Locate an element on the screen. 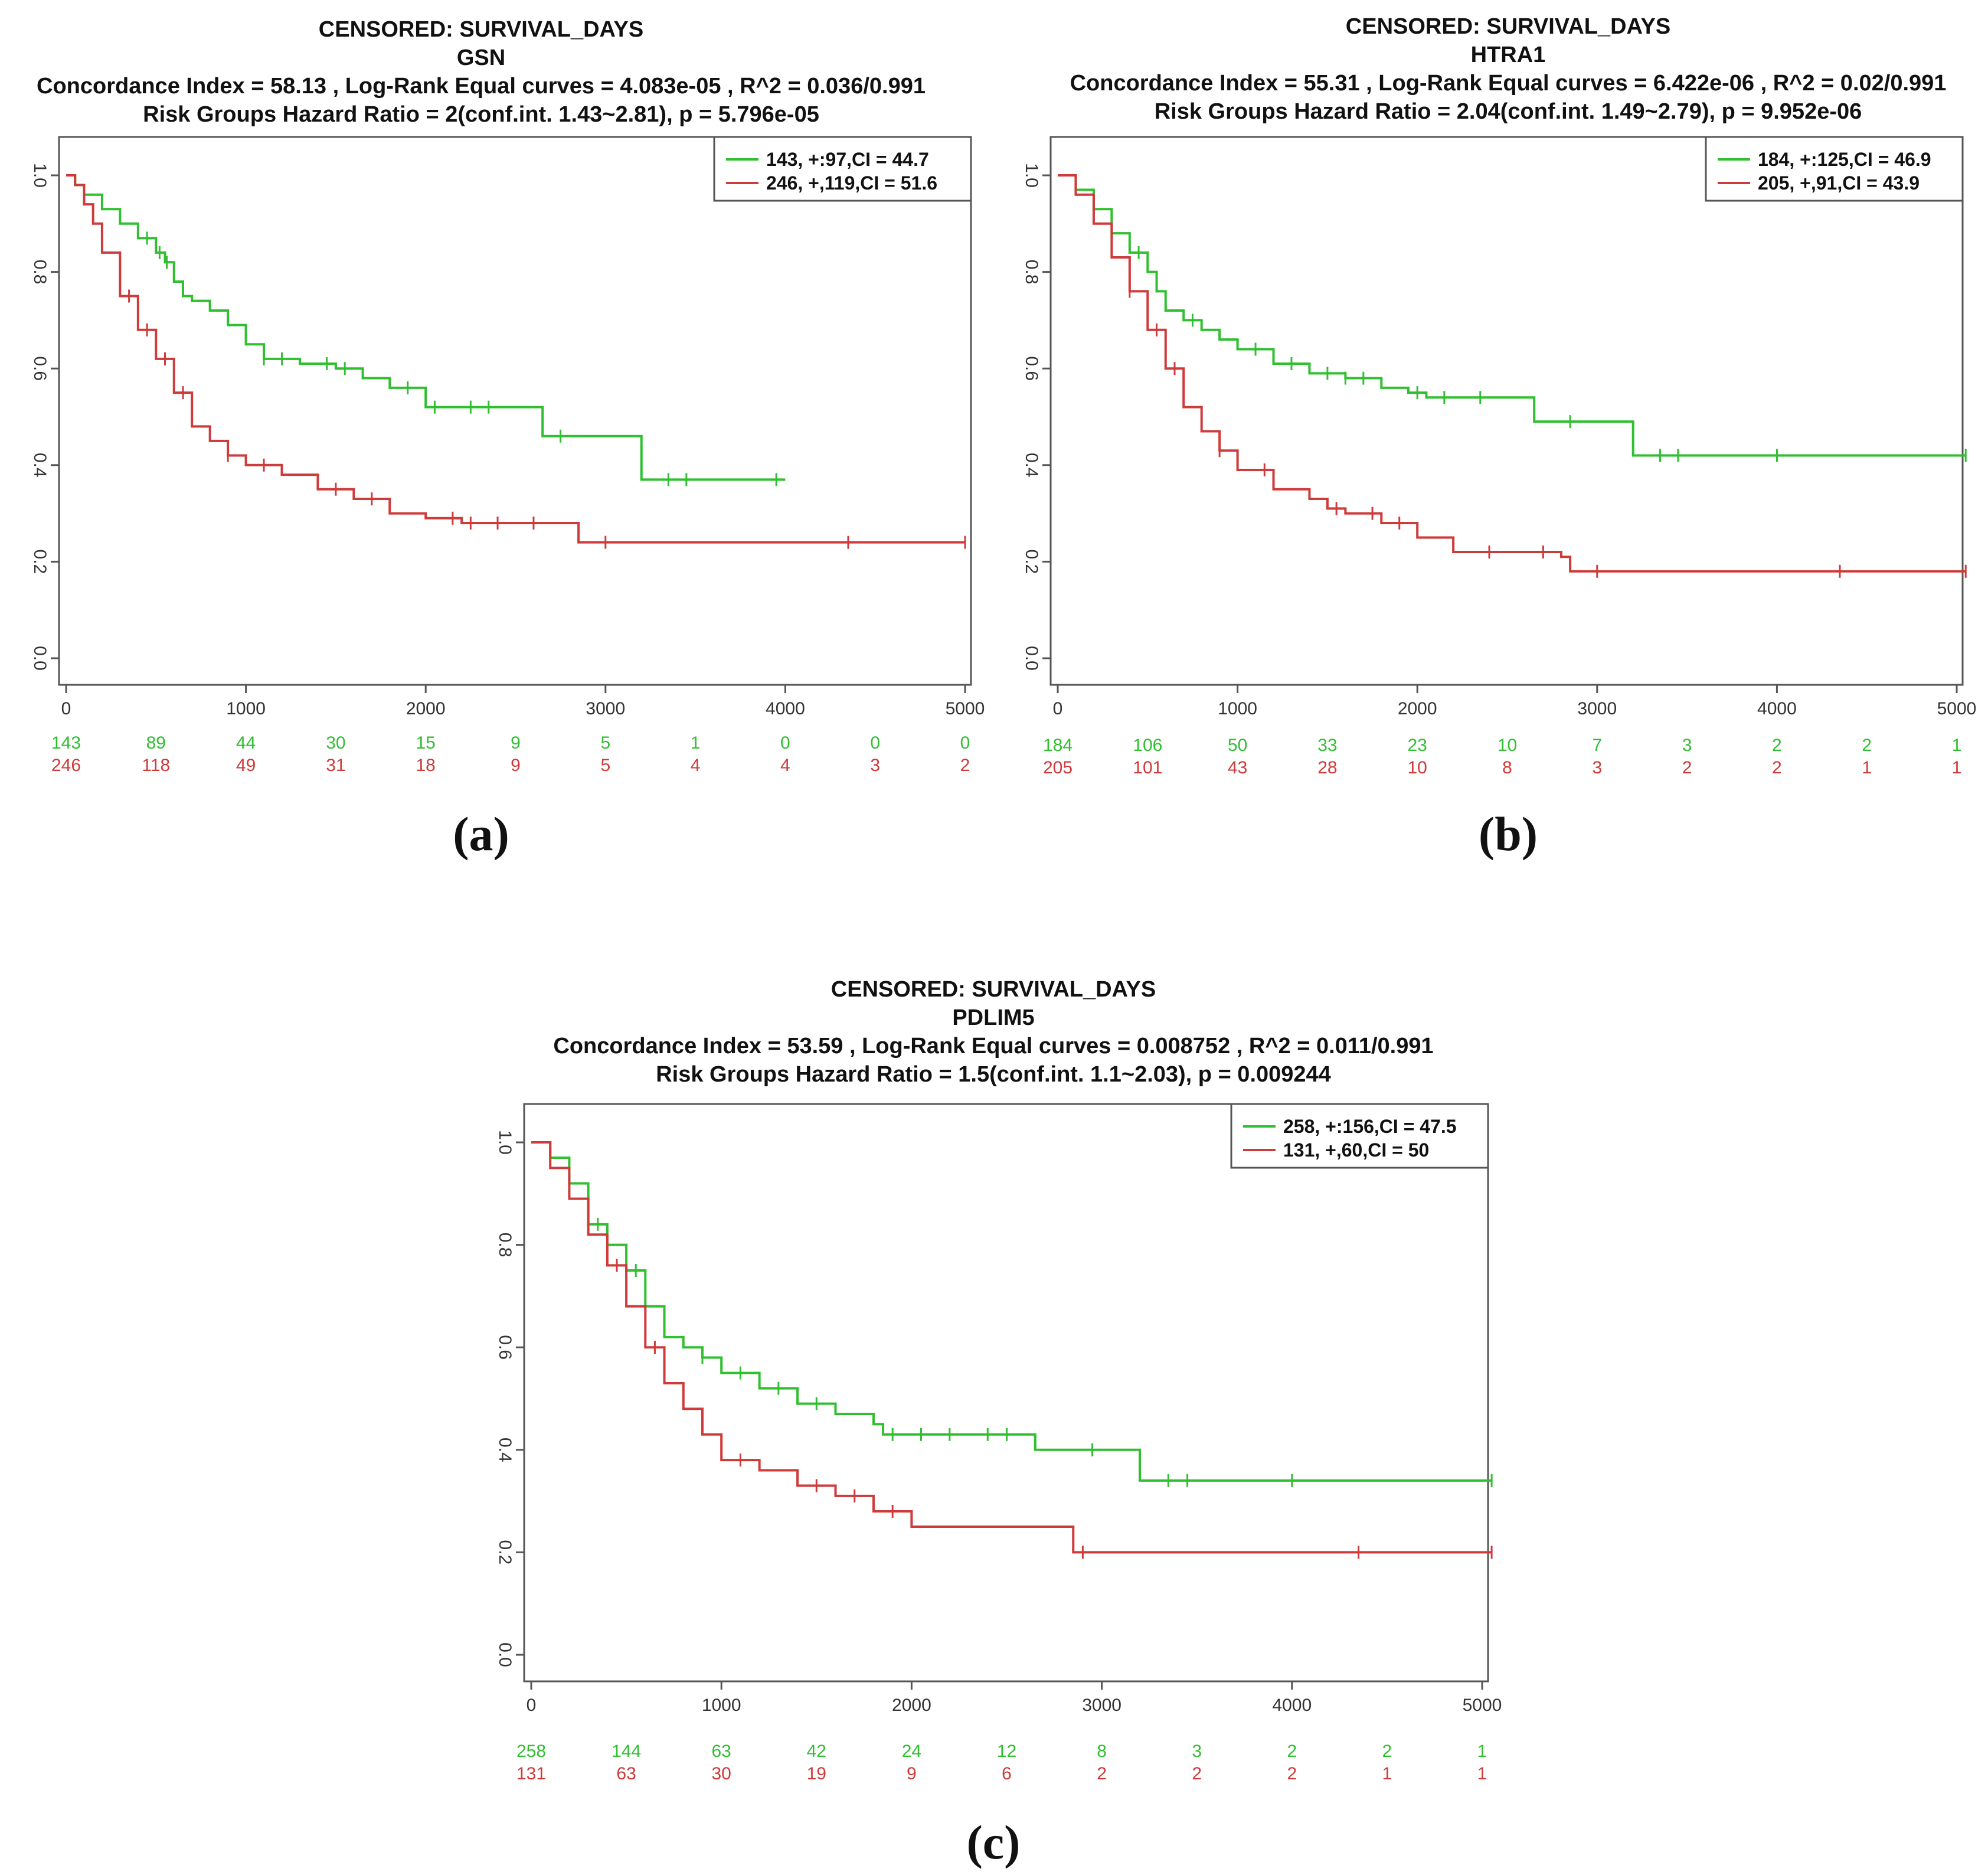 Image resolution: width=1988 pixels, height=1875 pixels. risk-count-red: 6 is located at coordinates (1007, 1773).